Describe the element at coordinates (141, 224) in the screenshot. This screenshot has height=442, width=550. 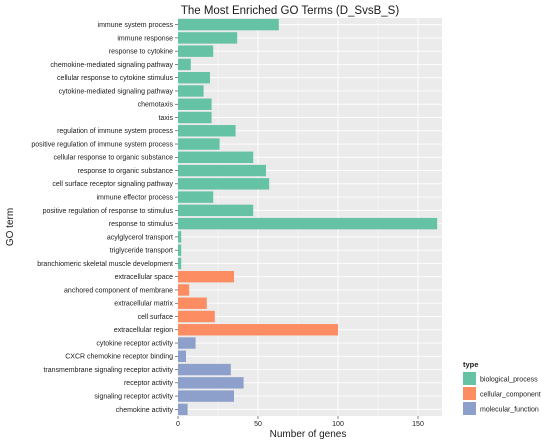
I see `y-tick-label: response to stimulus` at that location.